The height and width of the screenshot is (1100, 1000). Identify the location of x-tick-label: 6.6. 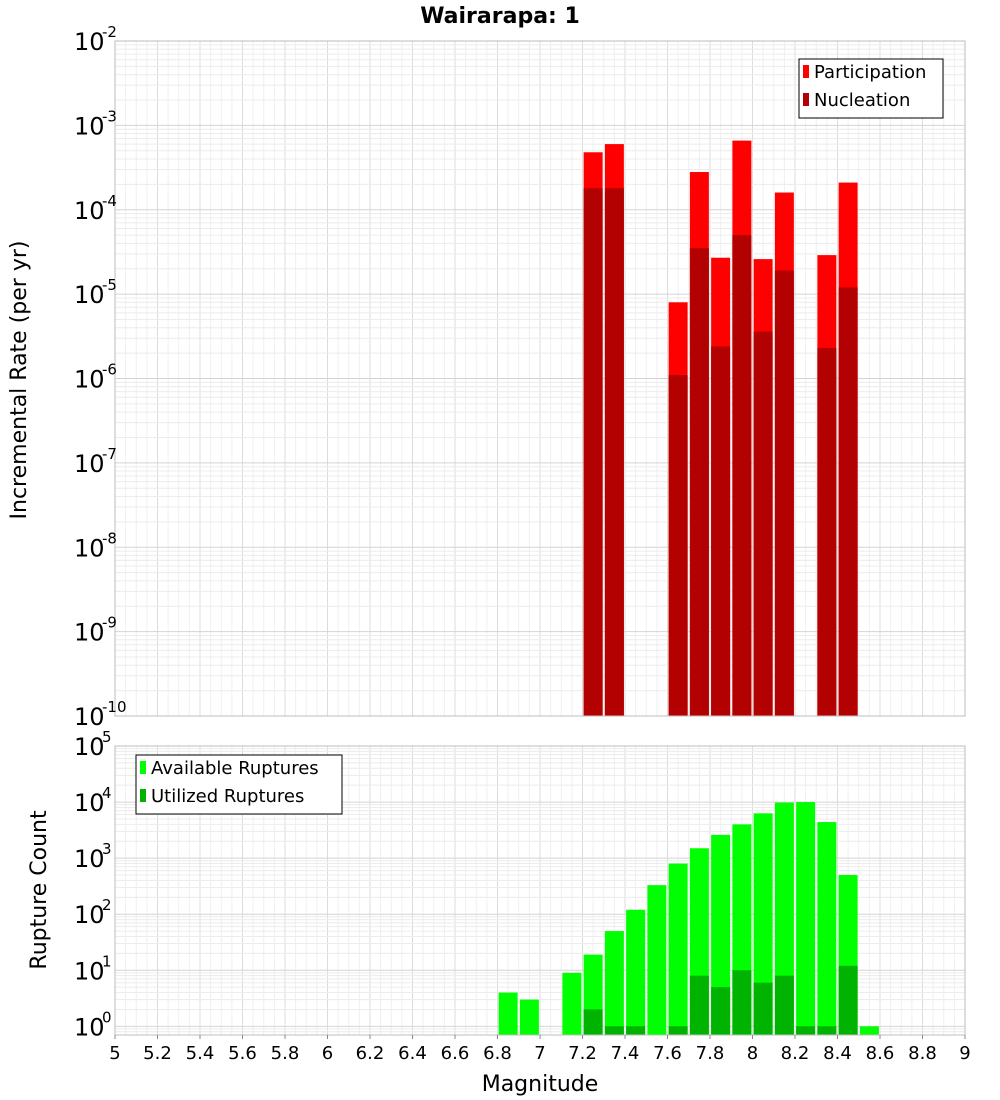
(455, 1053).